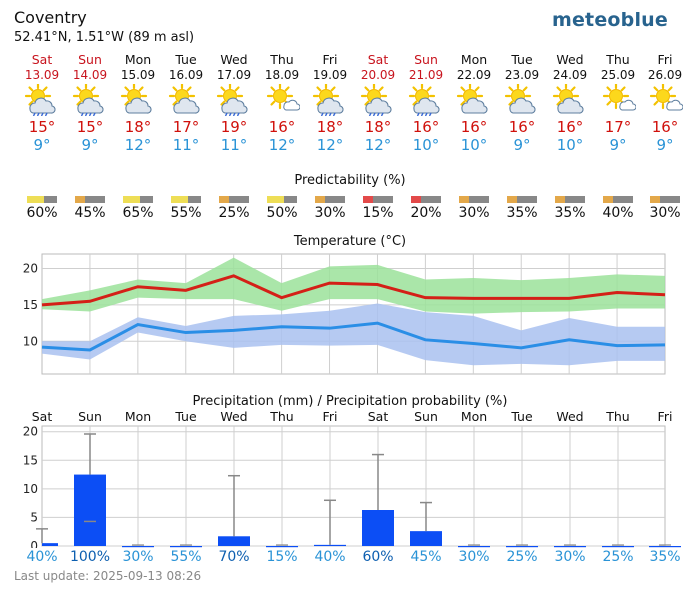 Image resolution: width=700 pixels, height=592 pixels. What do you see at coordinates (234, 127) in the screenshot?
I see `day-tmax: 19°` at bounding box center [234, 127].